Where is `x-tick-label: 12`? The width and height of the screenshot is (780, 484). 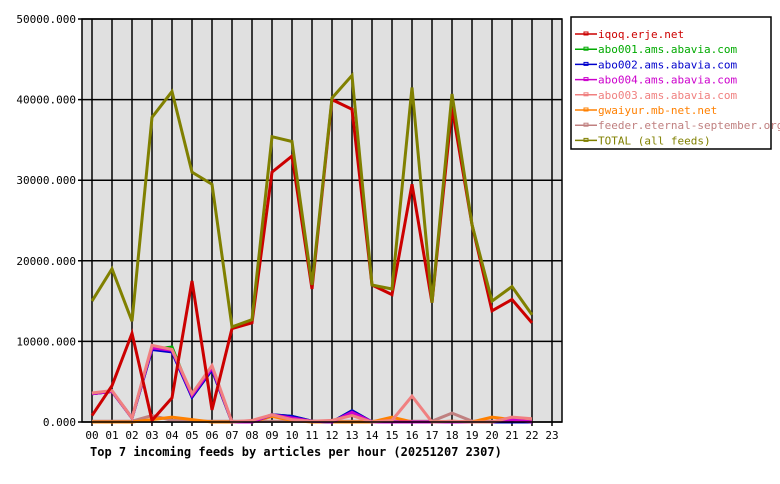
x-tick-label: 12 is located at coordinates (331, 435).